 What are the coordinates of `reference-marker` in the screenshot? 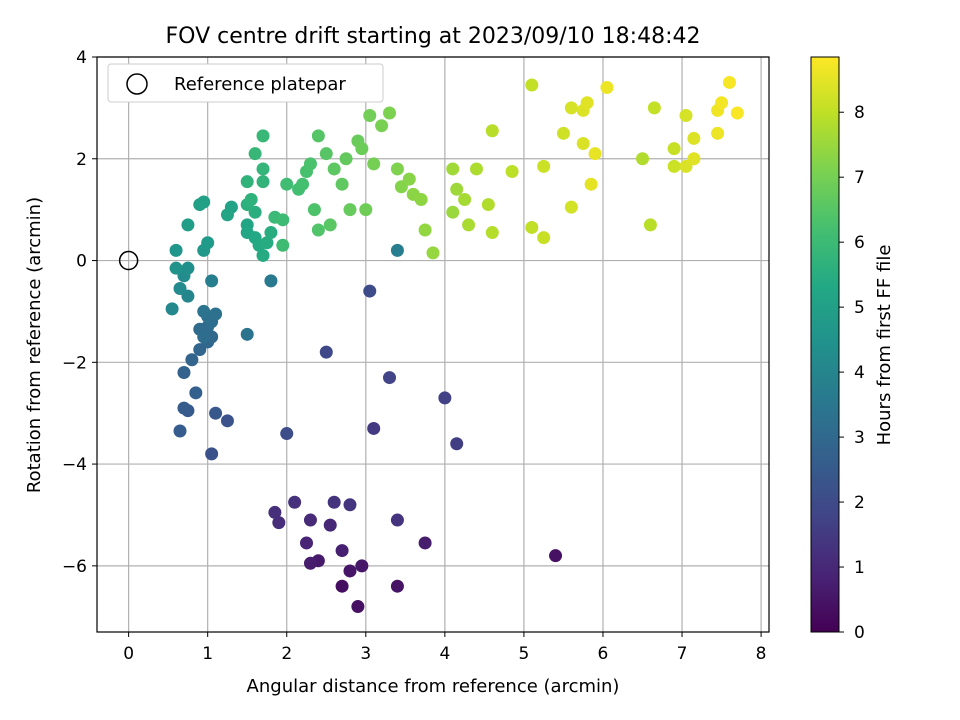 It's located at (128, 260).